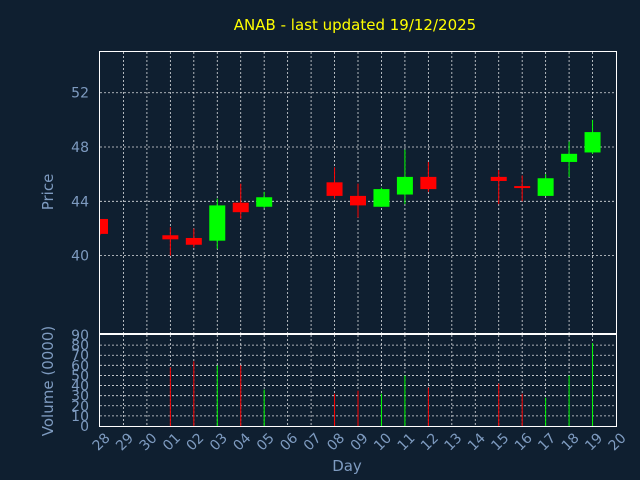 The width and height of the screenshot is (640, 480). What do you see at coordinates (125, 442) in the screenshot?
I see `x-tick-label: 29` at bounding box center [125, 442].